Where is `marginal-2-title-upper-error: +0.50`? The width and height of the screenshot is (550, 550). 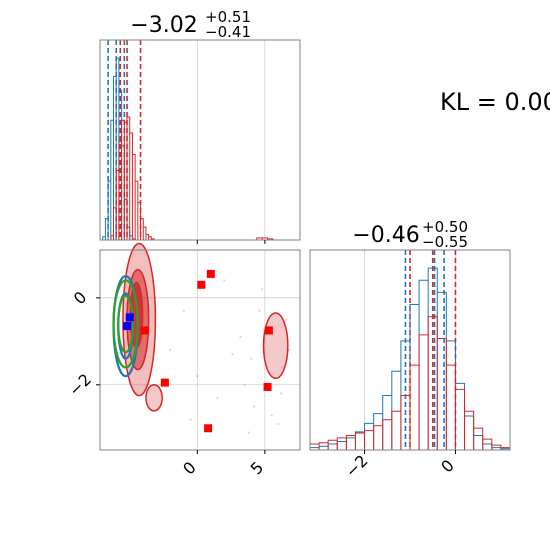 marginal-2-title-upper-error: +0.50 is located at coordinates (445, 227).